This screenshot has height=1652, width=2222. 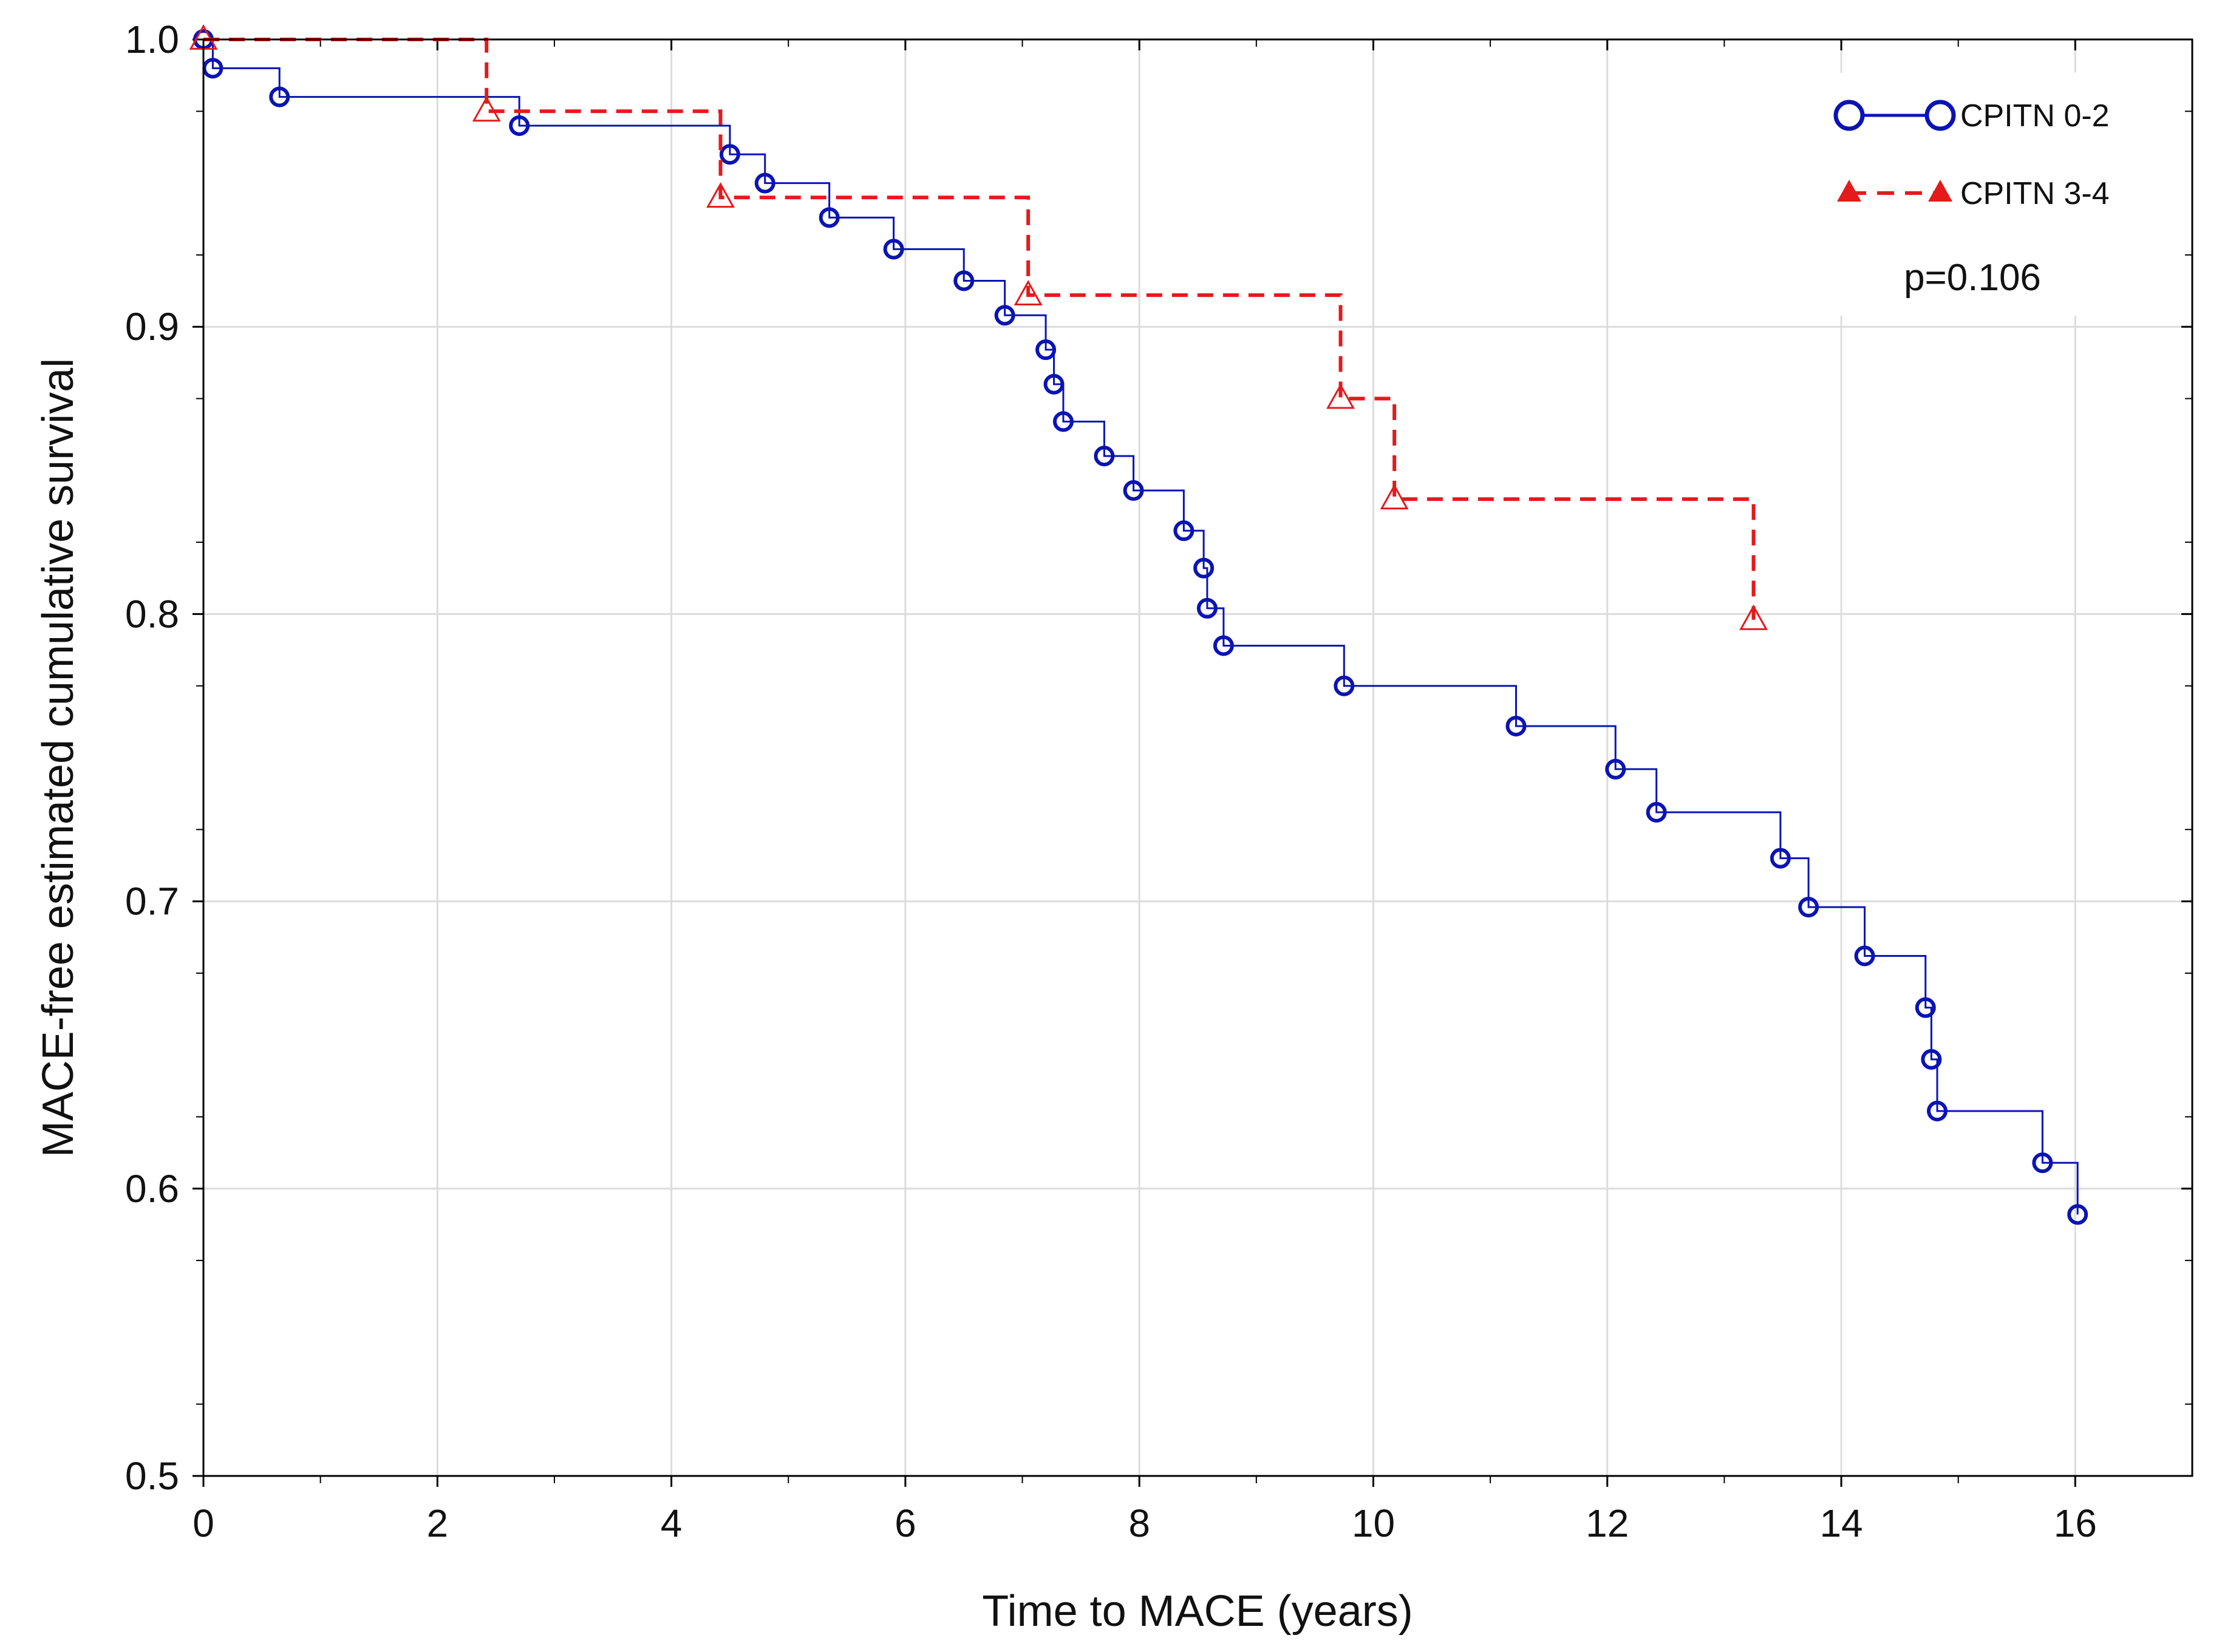 I want to click on y-tick-label: 0.5, so click(x=152, y=1476).